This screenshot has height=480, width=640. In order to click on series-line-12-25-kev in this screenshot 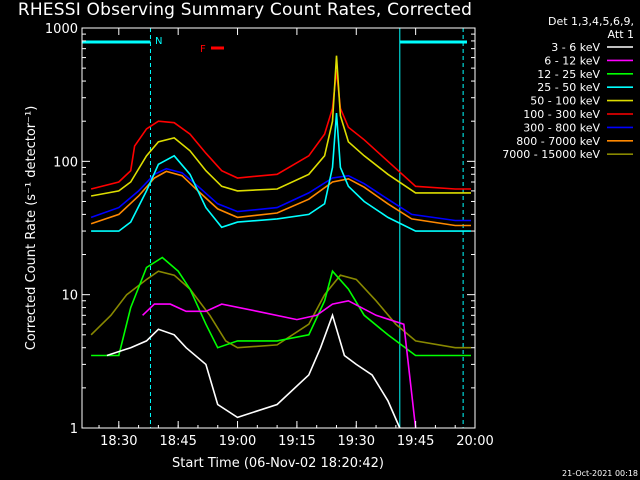, I will do `click(281, 306)`.